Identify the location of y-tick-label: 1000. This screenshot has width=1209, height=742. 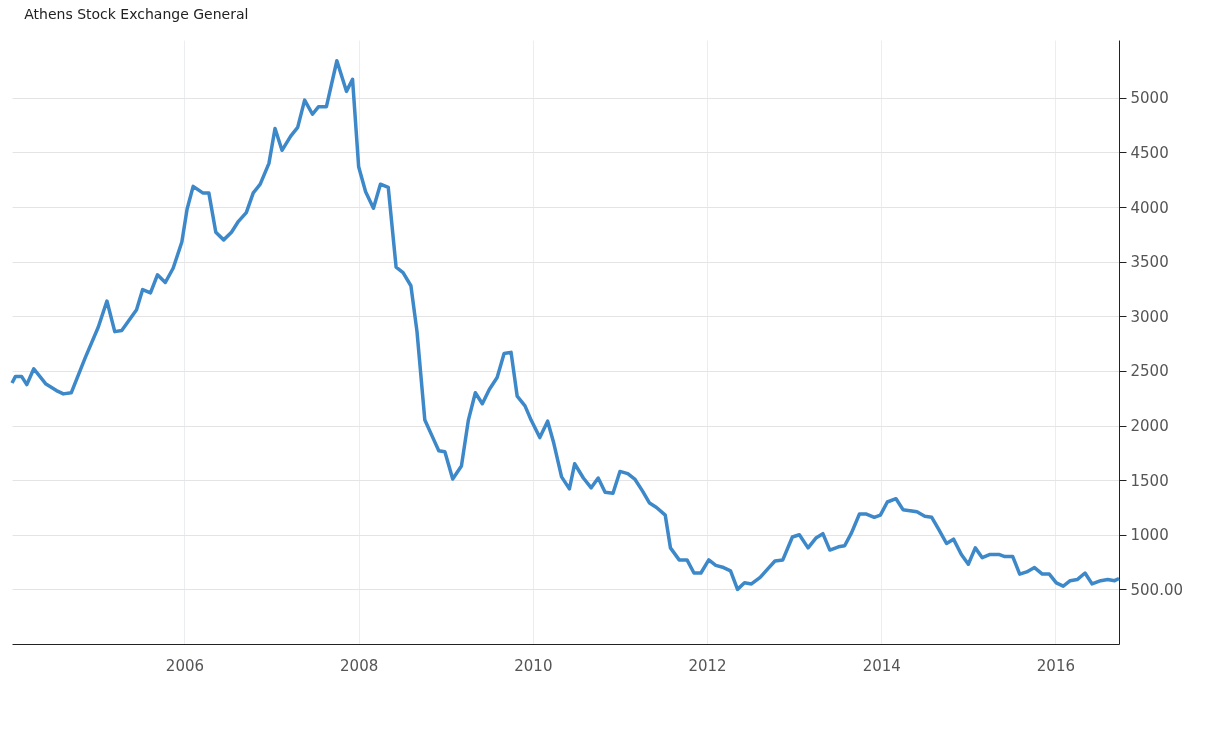
(1149, 535).